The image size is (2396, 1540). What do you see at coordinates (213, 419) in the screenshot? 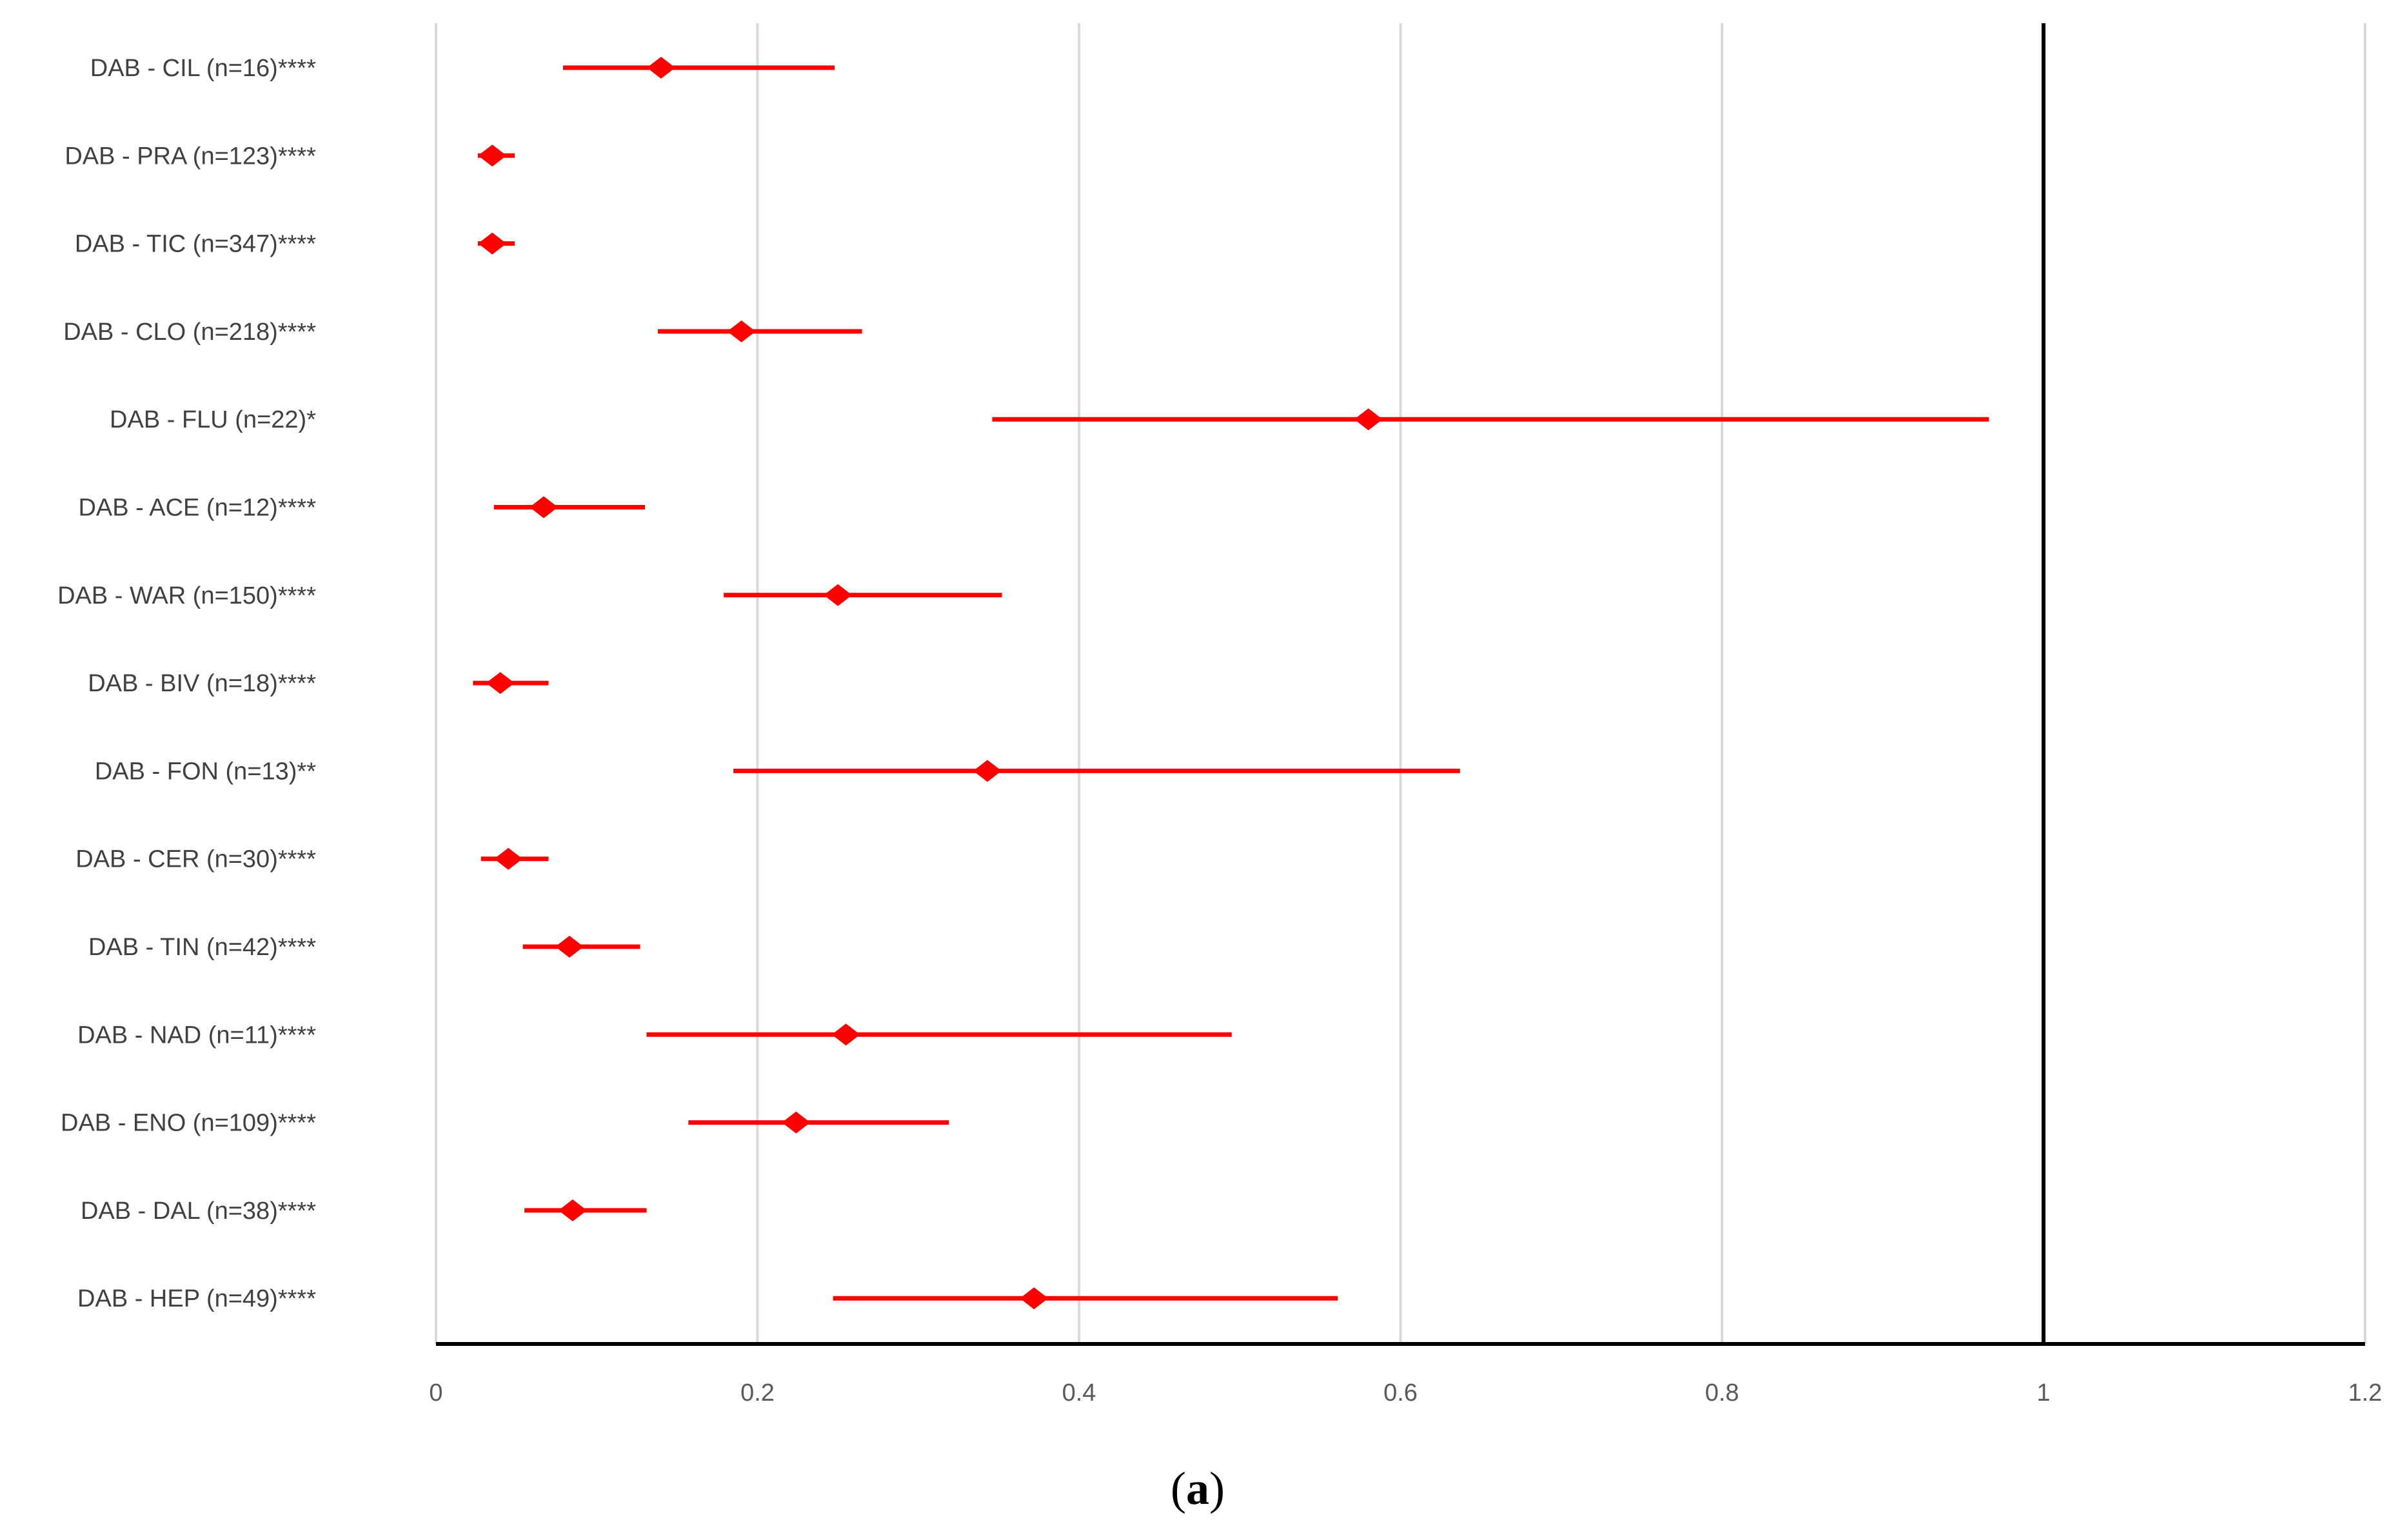
I see `category-label: DAB - FLU (n=22)*` at bounding box center [213, 419].